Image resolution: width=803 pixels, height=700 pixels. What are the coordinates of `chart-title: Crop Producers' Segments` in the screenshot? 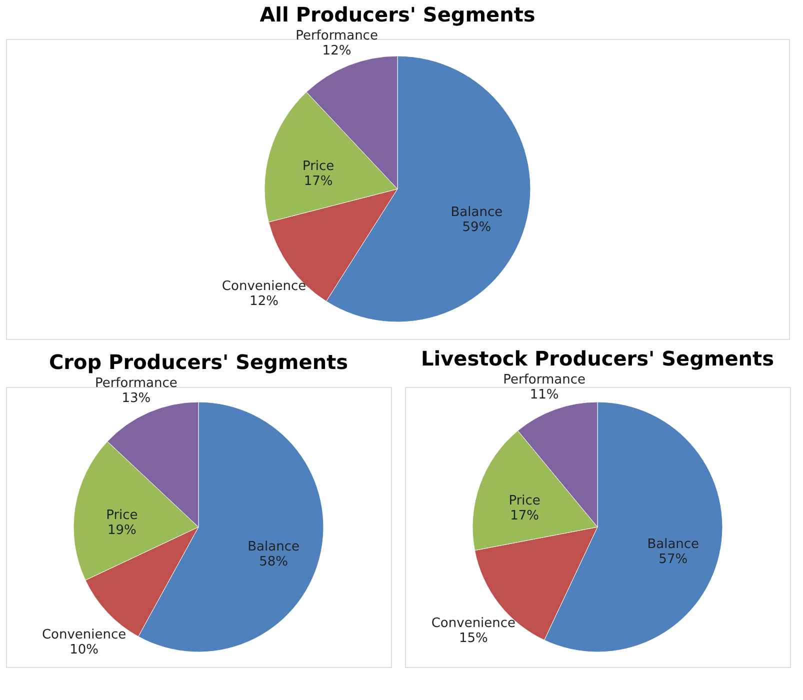 It's located at (198, 362).